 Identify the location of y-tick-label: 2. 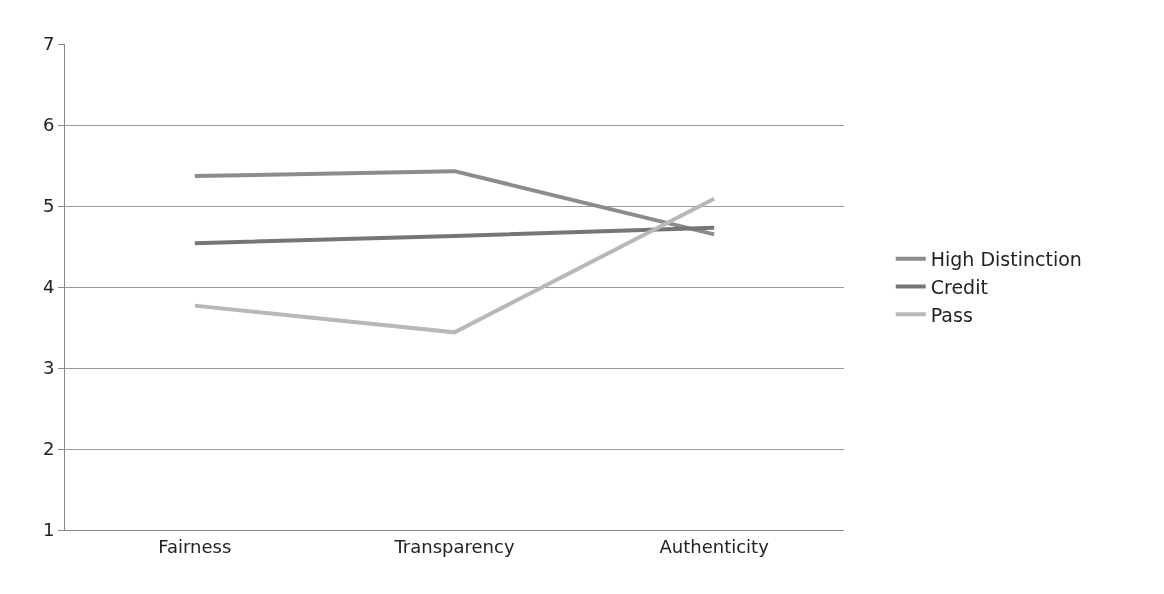
(48, 449).